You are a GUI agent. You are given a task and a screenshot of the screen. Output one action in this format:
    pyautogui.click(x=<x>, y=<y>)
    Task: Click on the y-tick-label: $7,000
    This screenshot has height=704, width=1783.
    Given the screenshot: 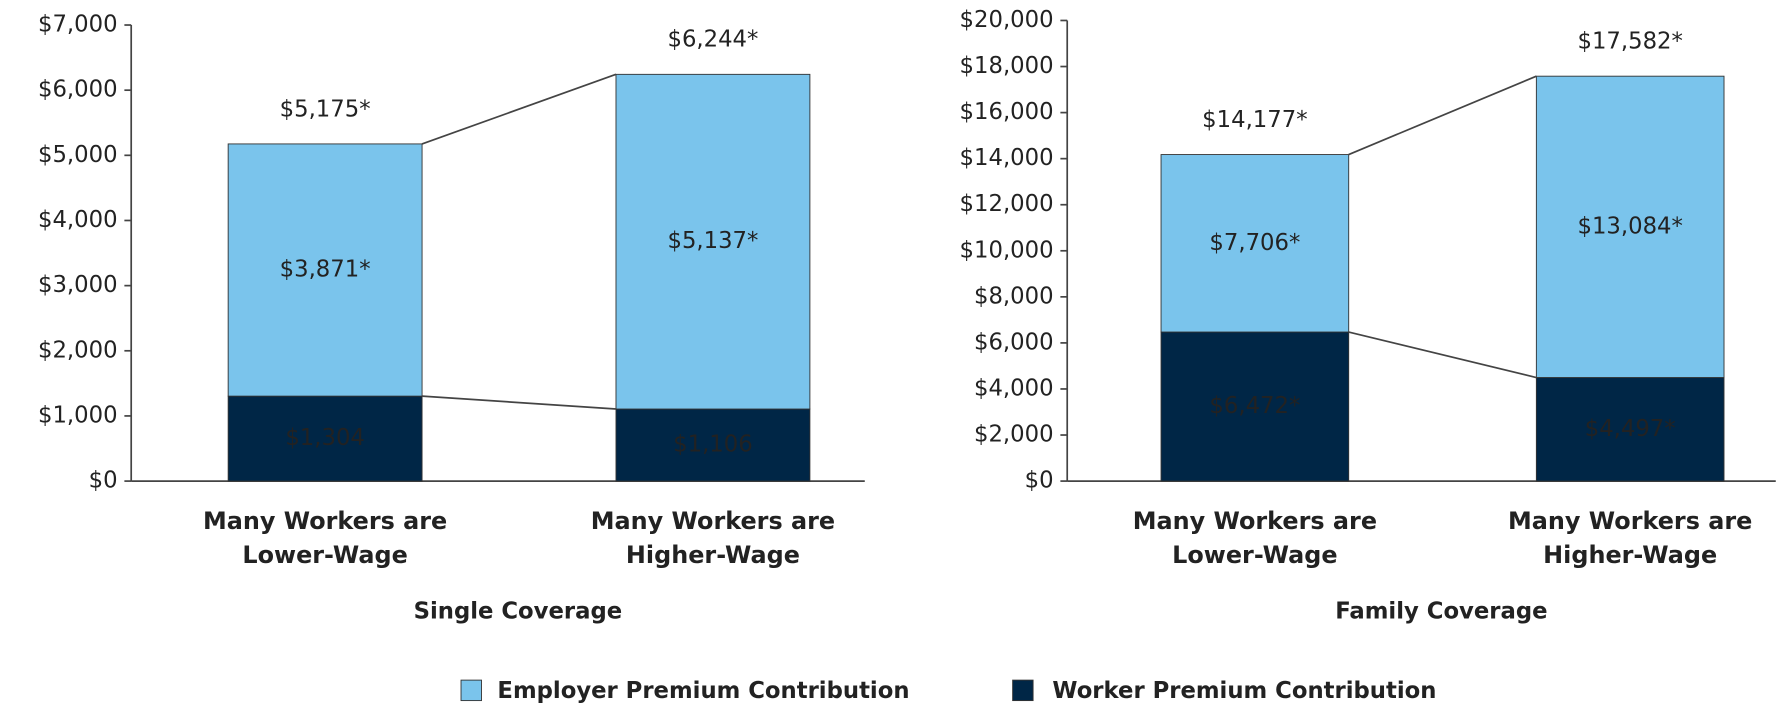 What is the action you would take?
    pyautogui.click(x=78, y=25)
    